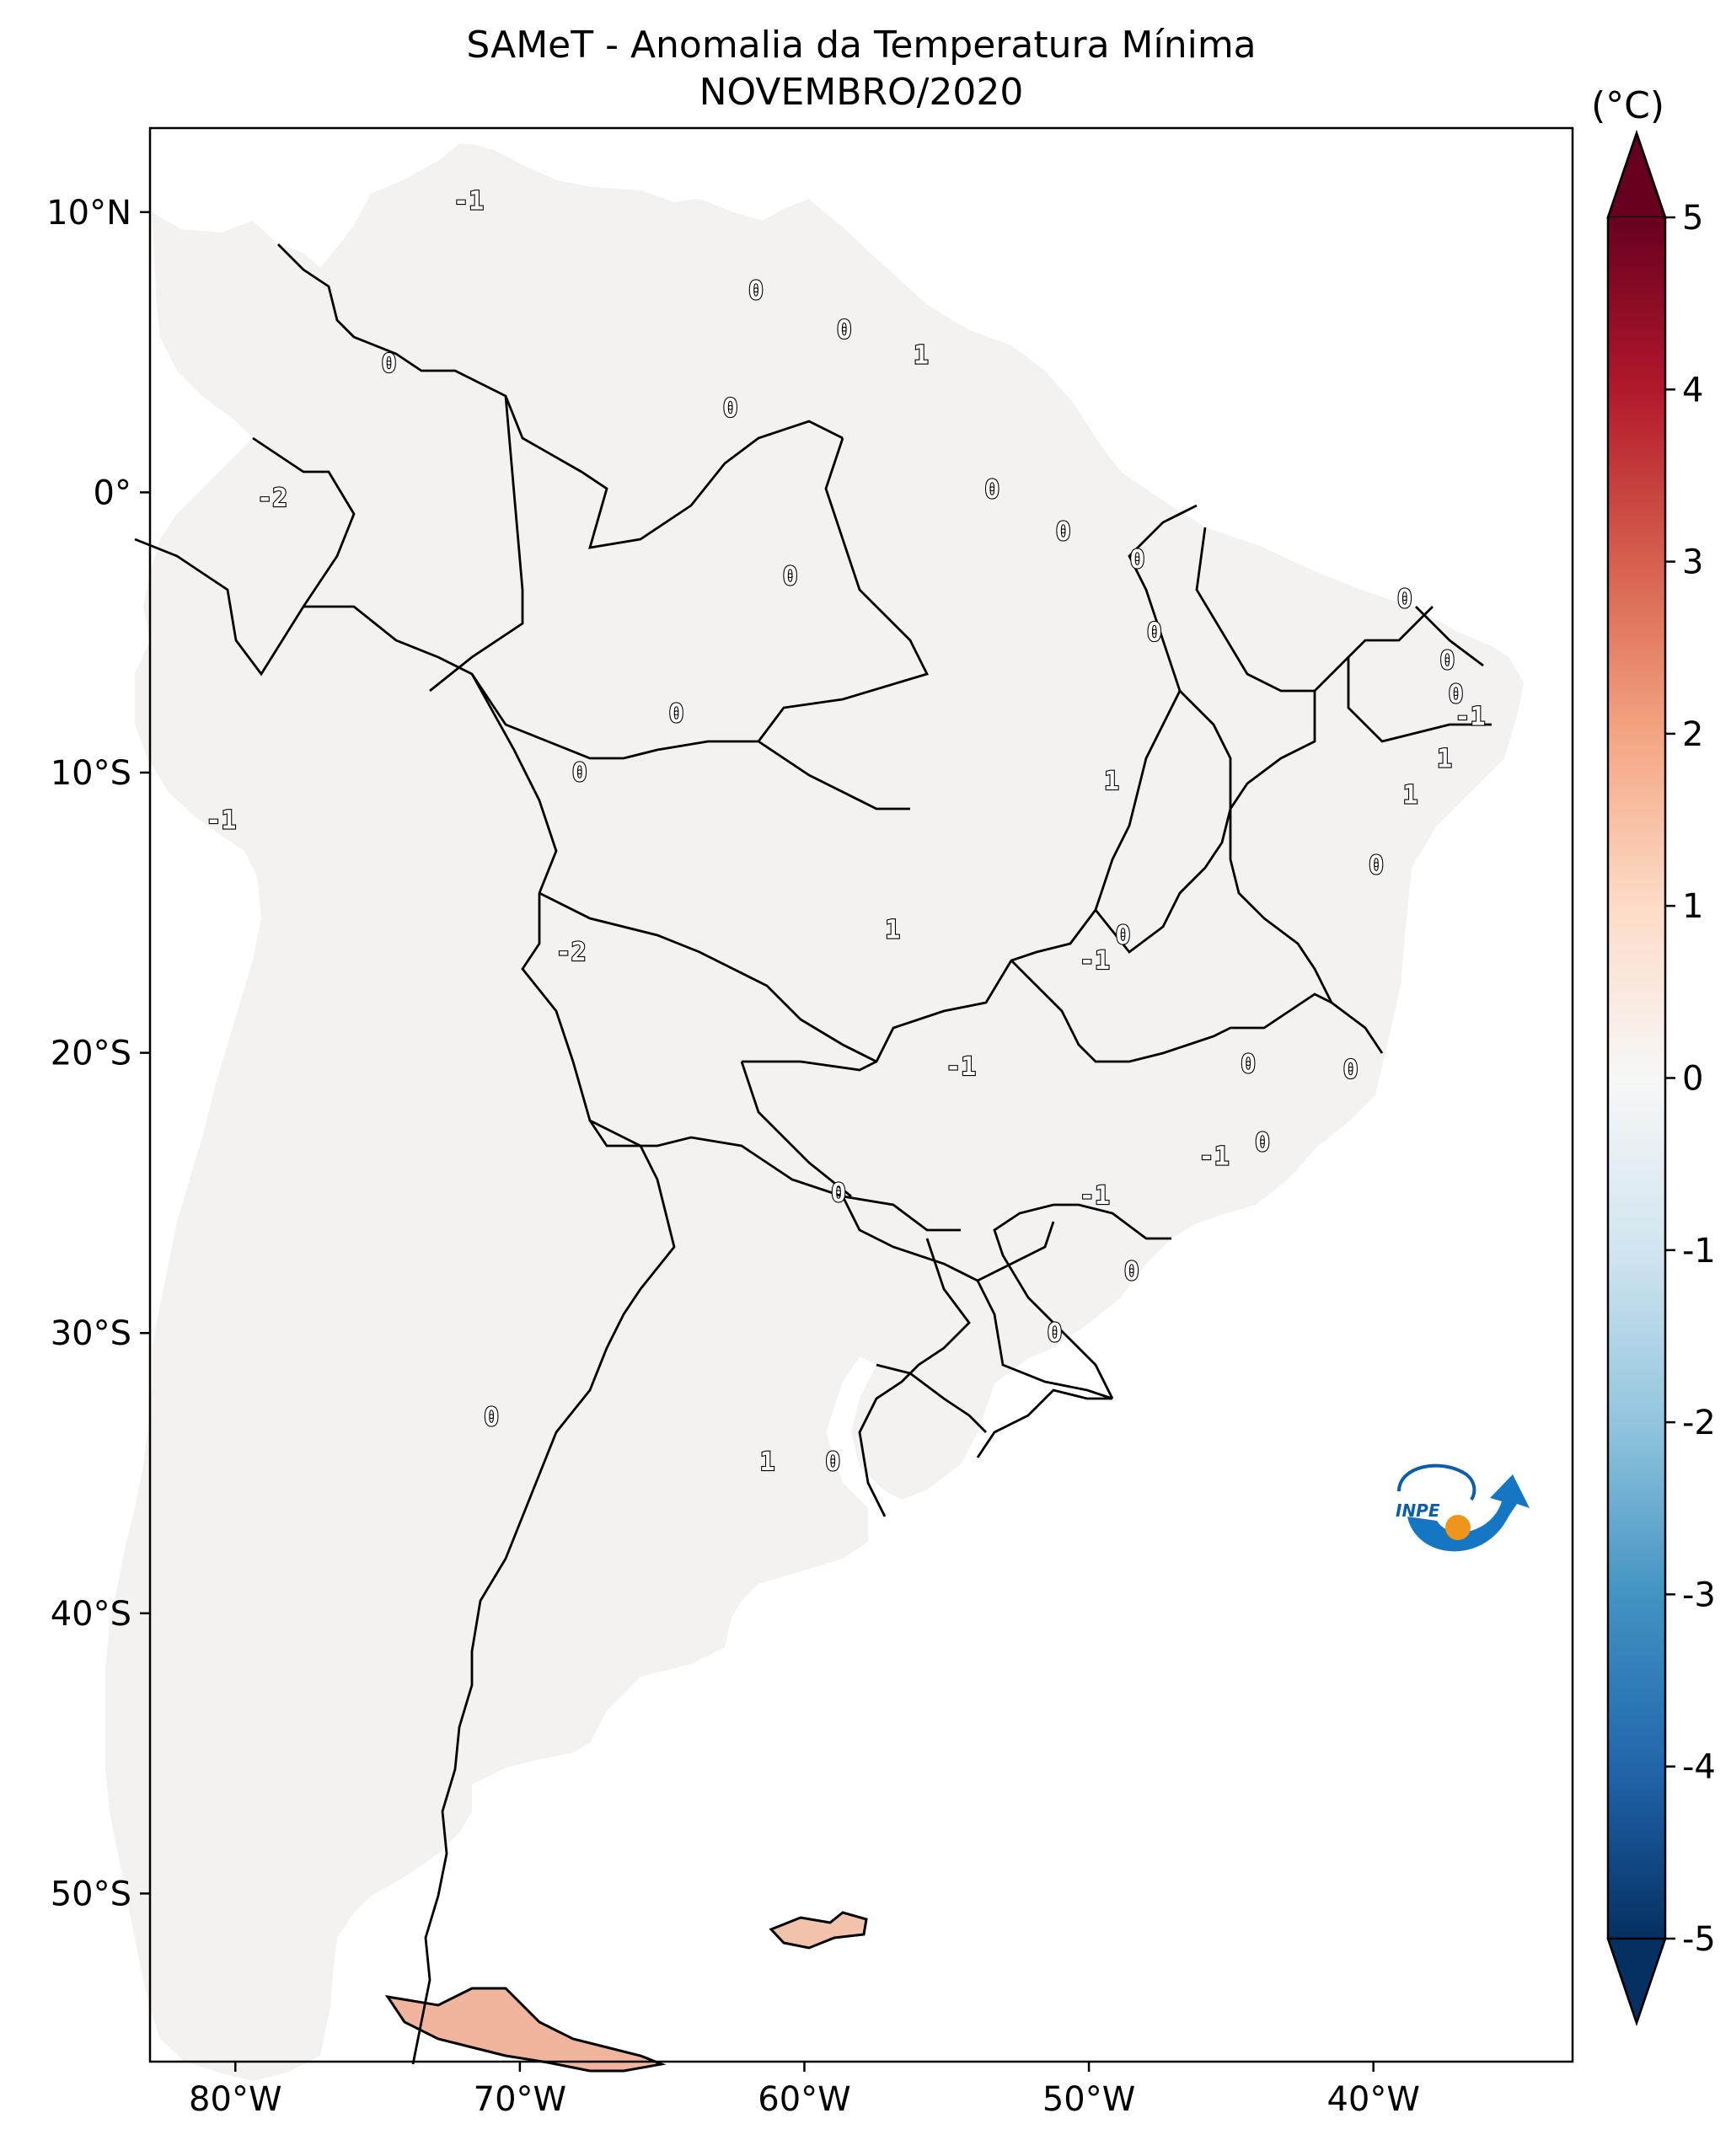  I want to click on colorbar-tick-label: -4, so click(1699, 1767).